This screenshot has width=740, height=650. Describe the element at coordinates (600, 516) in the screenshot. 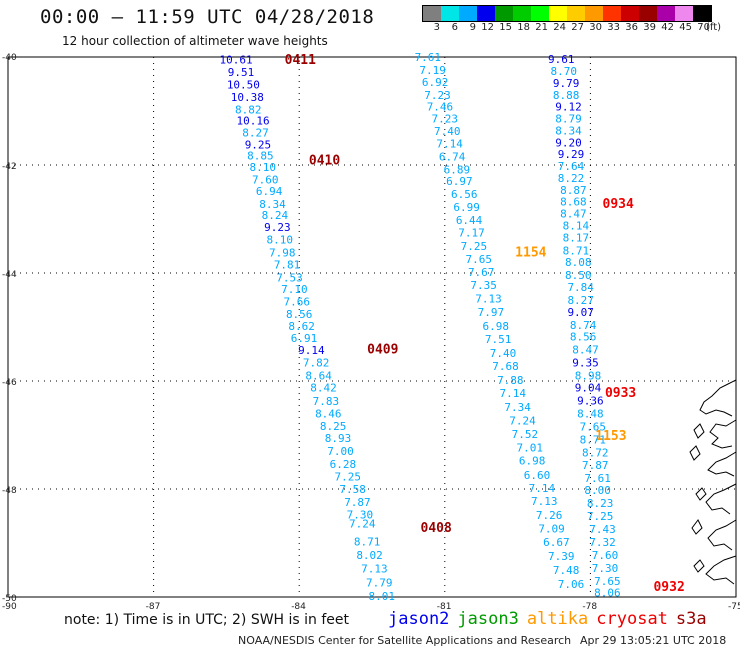

I see `swh-value-cryosat: 7.25` at that location.